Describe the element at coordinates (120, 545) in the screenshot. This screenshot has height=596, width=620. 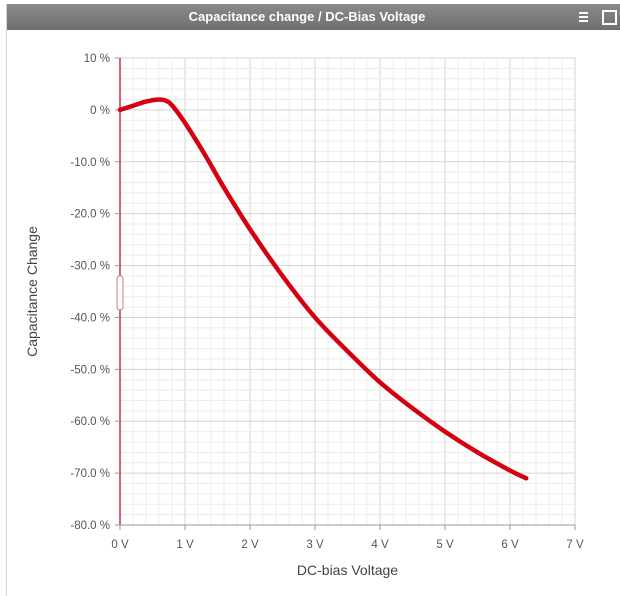
I see `x-tick-label: 0 V` at that location.